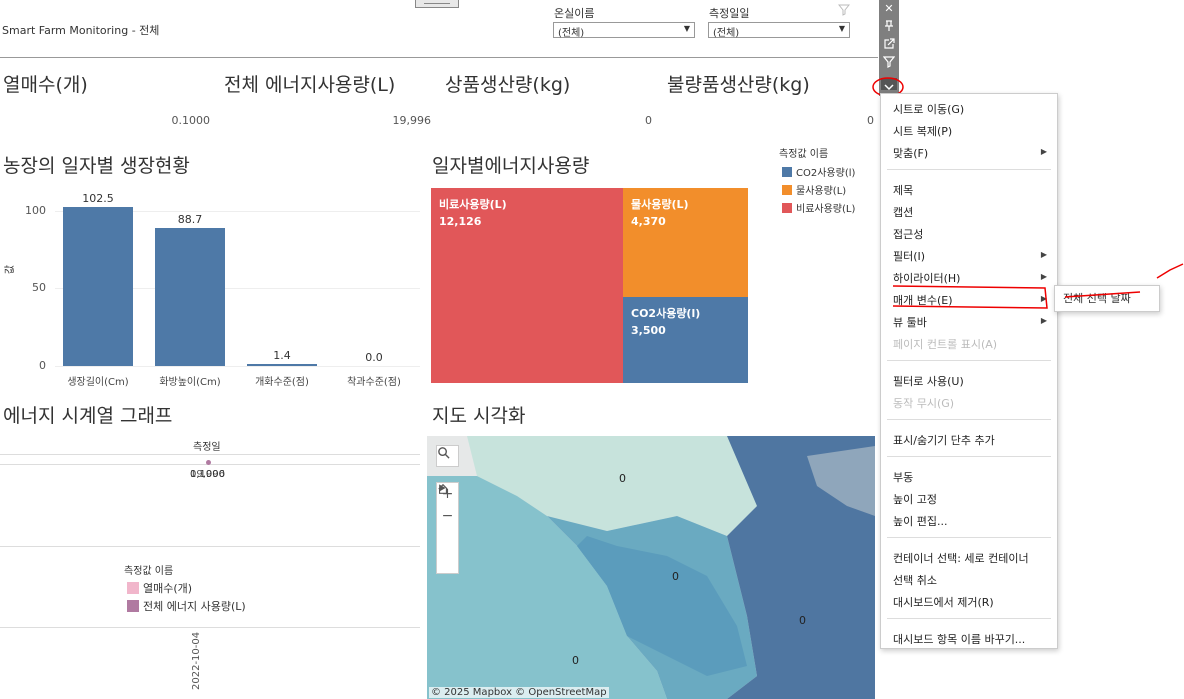 The image size is (1184, 699). Describe the element at coordinates (685, 340) in the screenshot. I see `treemap-cell-co2: CO2사용량(l) 3,500` at that location.